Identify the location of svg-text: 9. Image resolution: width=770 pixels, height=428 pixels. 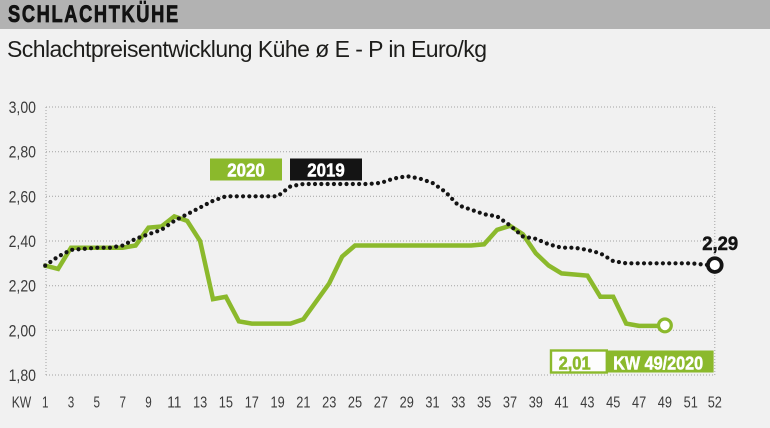
(148, 402).